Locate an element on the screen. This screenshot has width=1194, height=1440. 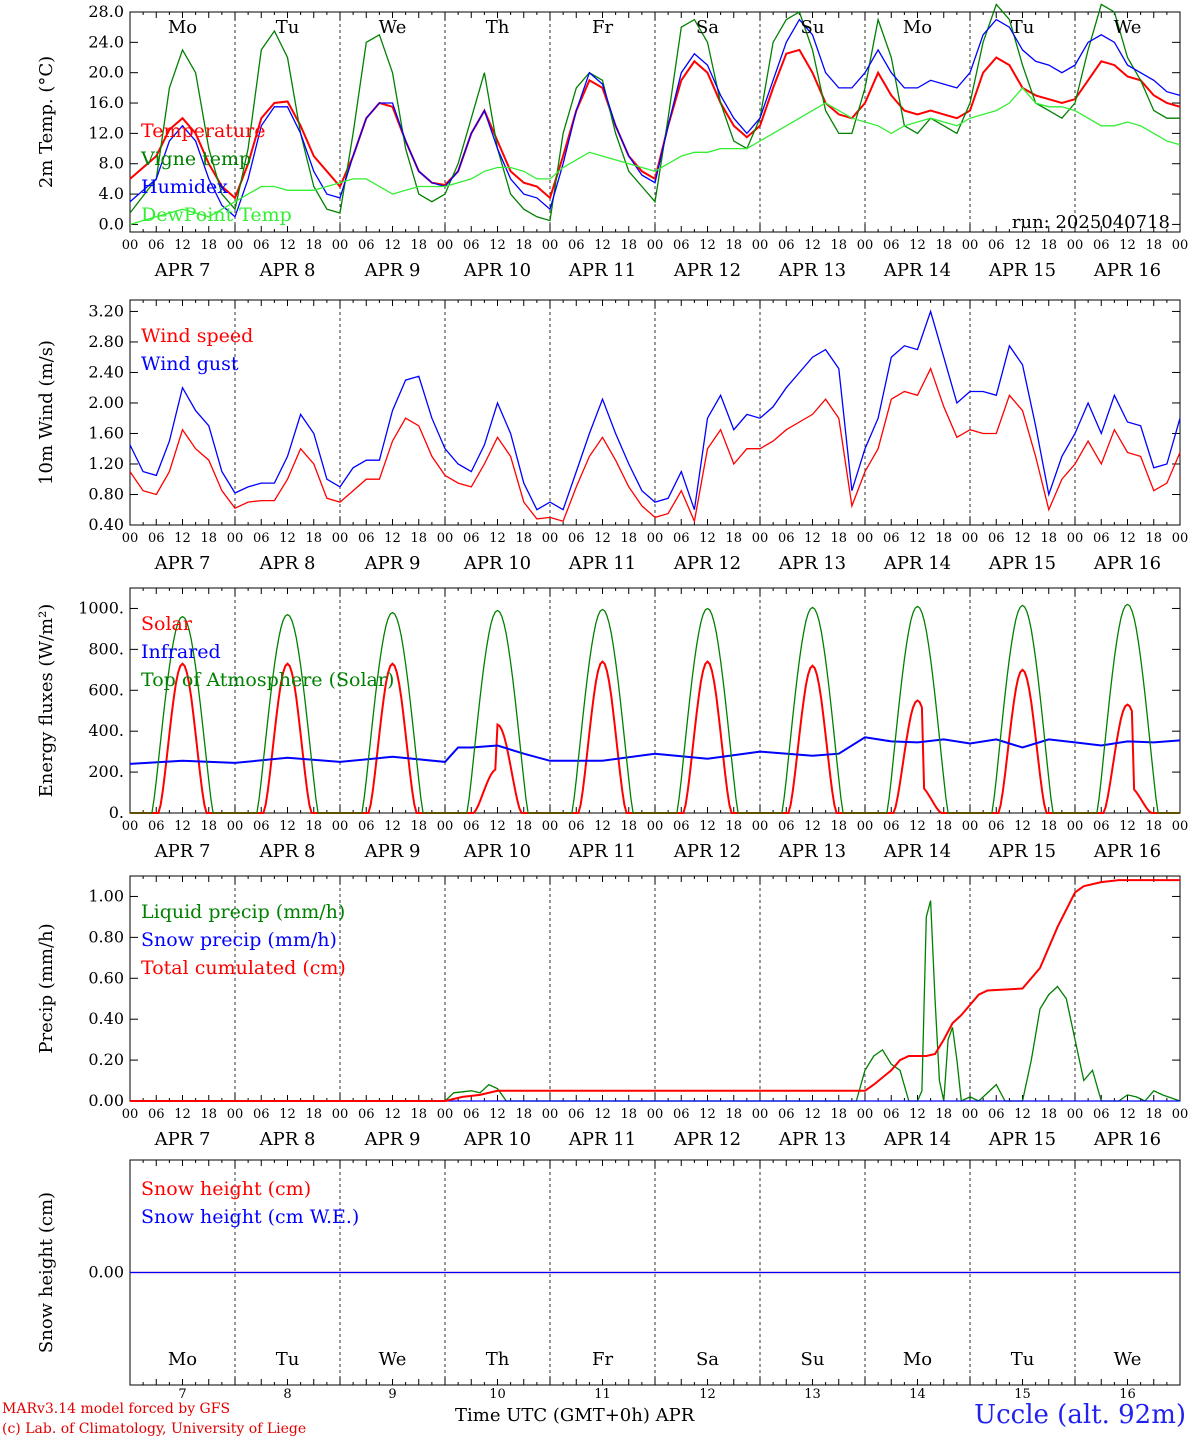
weekday-label-bottom: Sa is located at coordinates (707, 1359).